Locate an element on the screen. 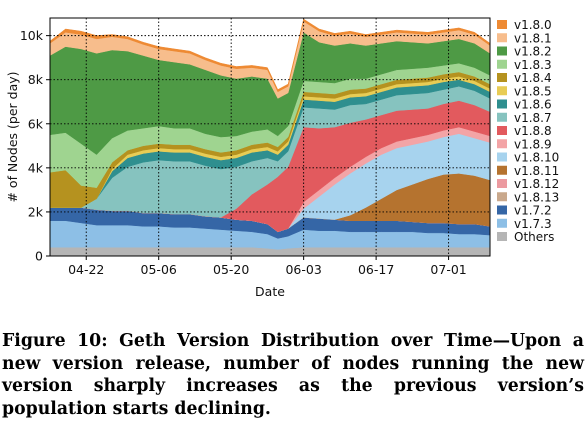  legend-label: v1.8.11 is located at coordinates (536, 171).